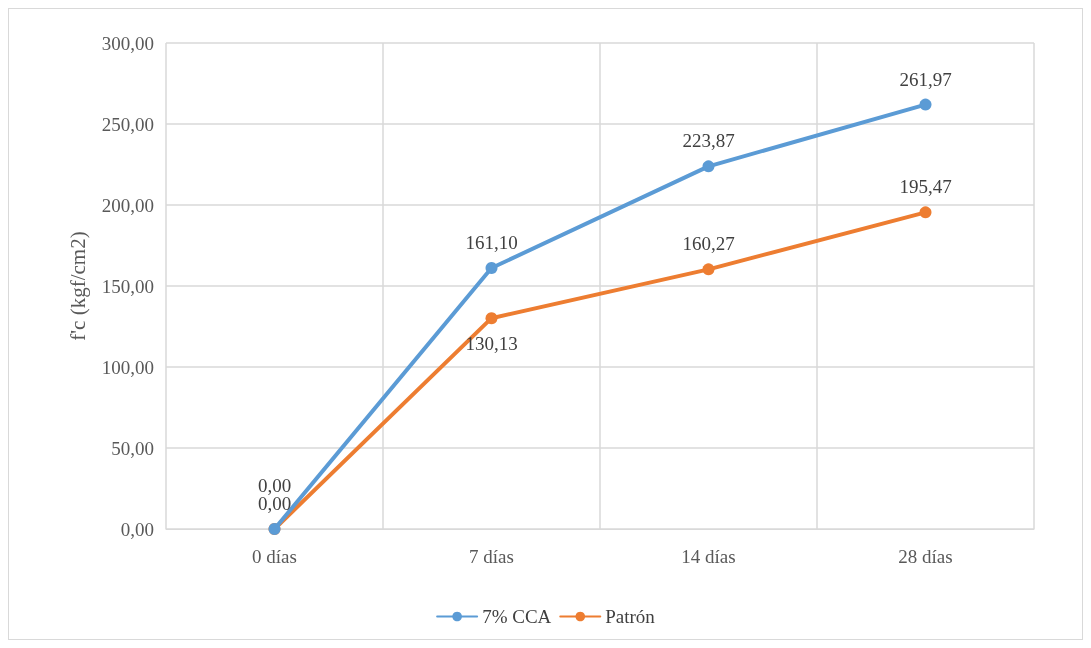  What do you see at coordinates (132, 448) in the screenshot?
I see `y-tick-label: 50,00` at bounding box center [132, 448].